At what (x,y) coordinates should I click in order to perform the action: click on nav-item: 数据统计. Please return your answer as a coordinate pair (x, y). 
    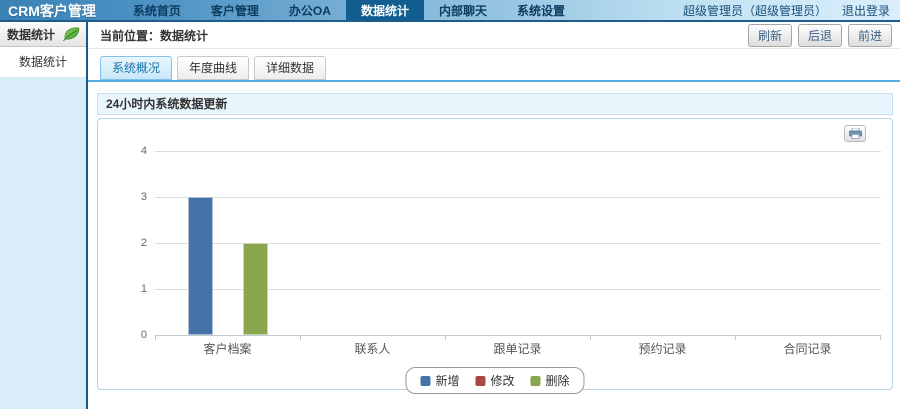
    Looking at the image, I should click on (384, 10).